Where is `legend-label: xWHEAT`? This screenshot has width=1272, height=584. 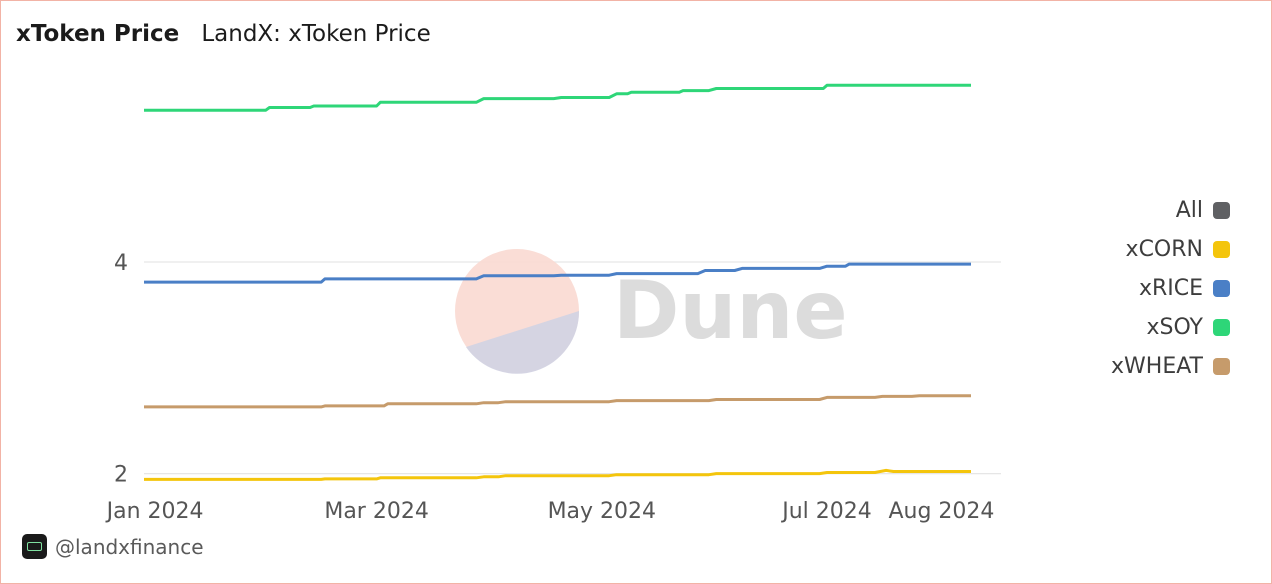
legend-label: xWHEAT is located at coordinates (1157, 366).